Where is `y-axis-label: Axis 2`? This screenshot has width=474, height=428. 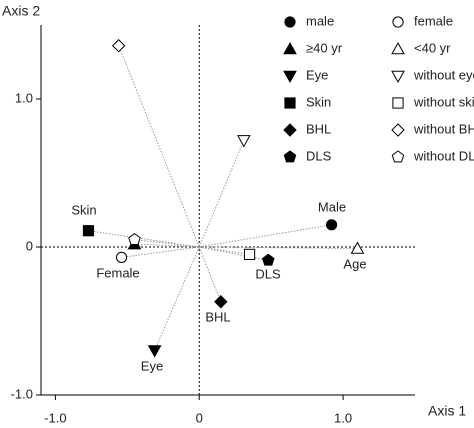
y-axis-label: Axis 2 is located at coordinates (21, 11).